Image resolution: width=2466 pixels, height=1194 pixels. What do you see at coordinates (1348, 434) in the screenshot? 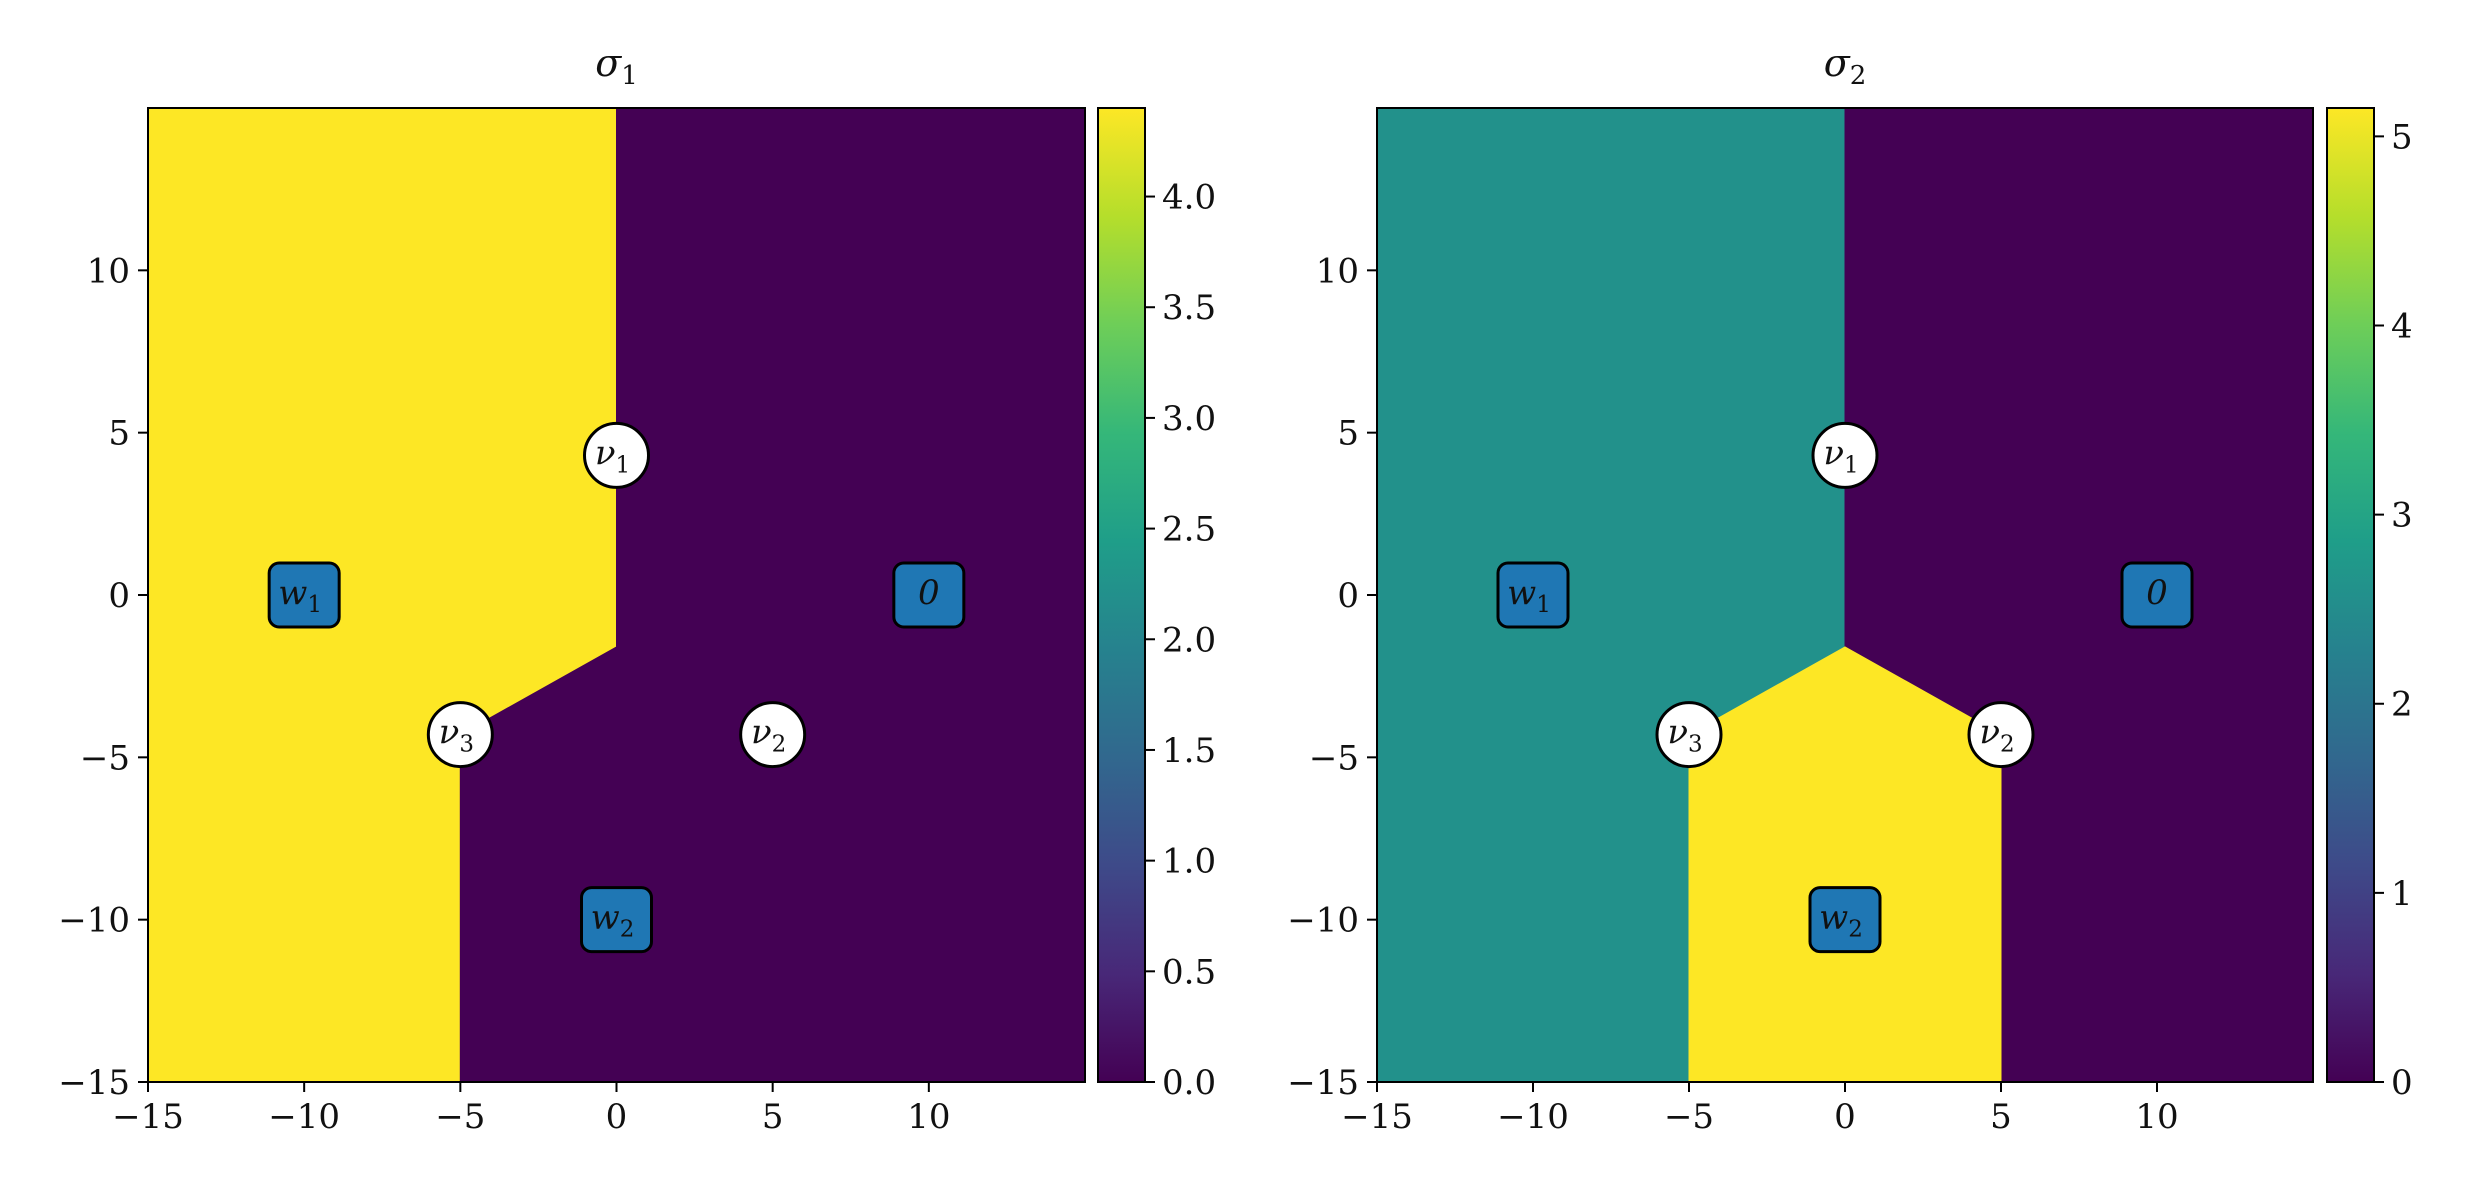
I see `y-tick-label: 5` at bounding box center [1348, 434].